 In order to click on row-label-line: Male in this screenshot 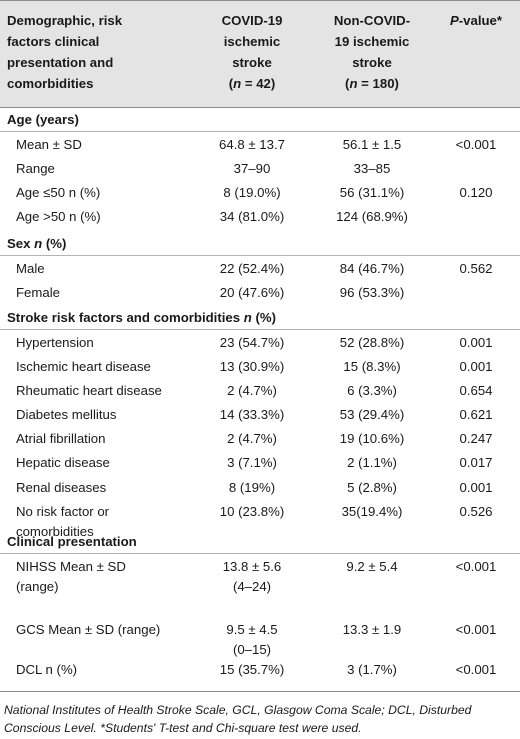, I will do `click(30, 268)`.